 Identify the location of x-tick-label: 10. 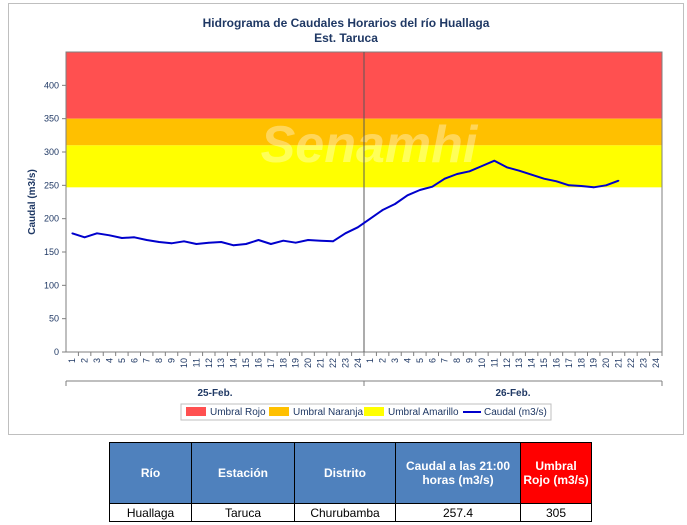
(184, 363).